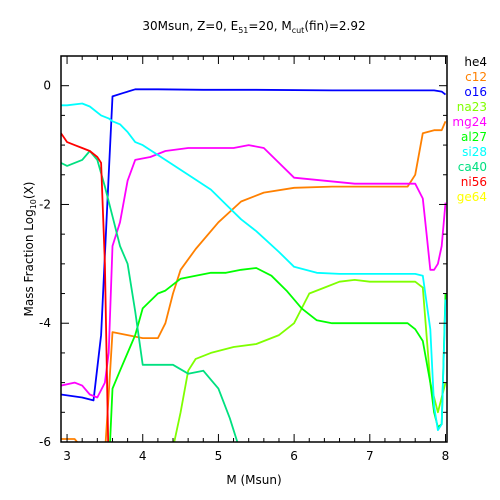  What do you see at coordinates (298, 30) in the screenshot?
I see `chart-title-part-3: cut` at bounding box center [298, 30].